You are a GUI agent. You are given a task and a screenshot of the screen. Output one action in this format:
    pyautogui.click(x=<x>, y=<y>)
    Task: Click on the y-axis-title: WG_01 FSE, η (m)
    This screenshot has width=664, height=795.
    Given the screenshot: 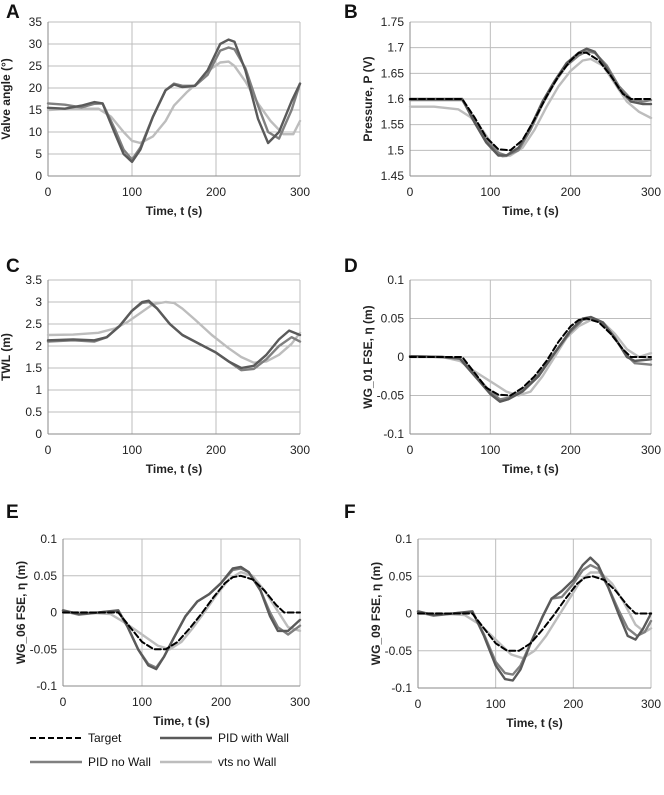 What is the action you would take?
    pyautogui.click(x=368, y=356)
    